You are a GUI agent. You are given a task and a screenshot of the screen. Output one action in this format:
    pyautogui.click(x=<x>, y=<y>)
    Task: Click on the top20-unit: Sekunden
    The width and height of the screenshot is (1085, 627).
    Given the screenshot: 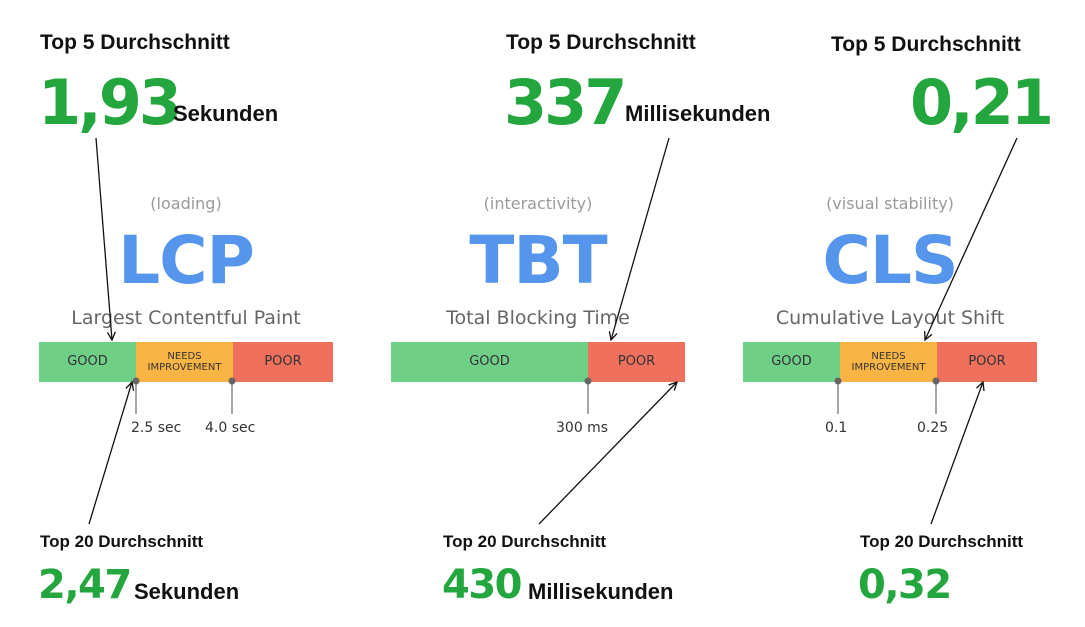 What is the action you would take?
    pyautogui.click(x=187, y=591)
    